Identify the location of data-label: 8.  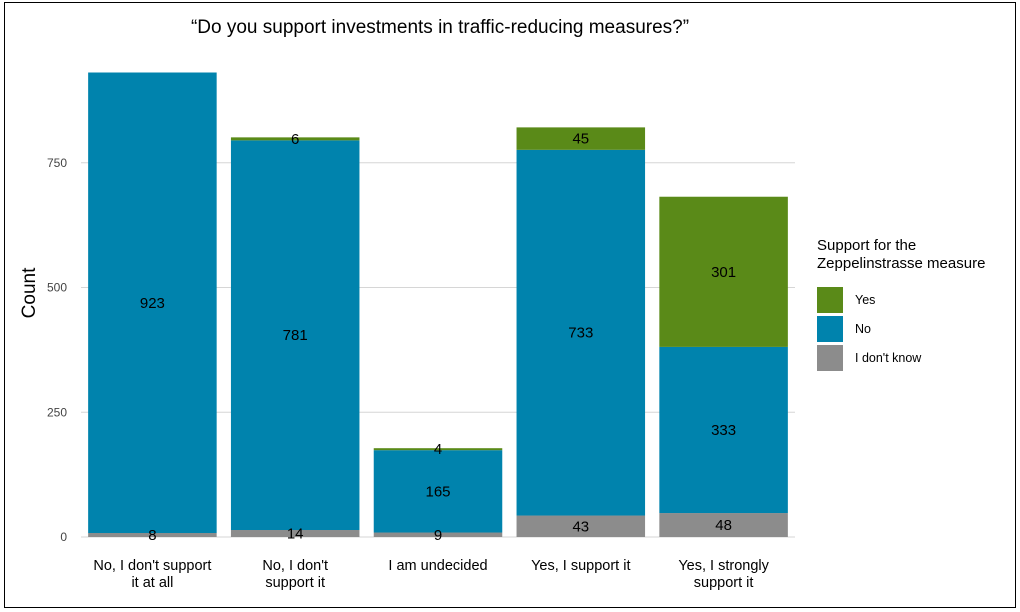
(152, 535).